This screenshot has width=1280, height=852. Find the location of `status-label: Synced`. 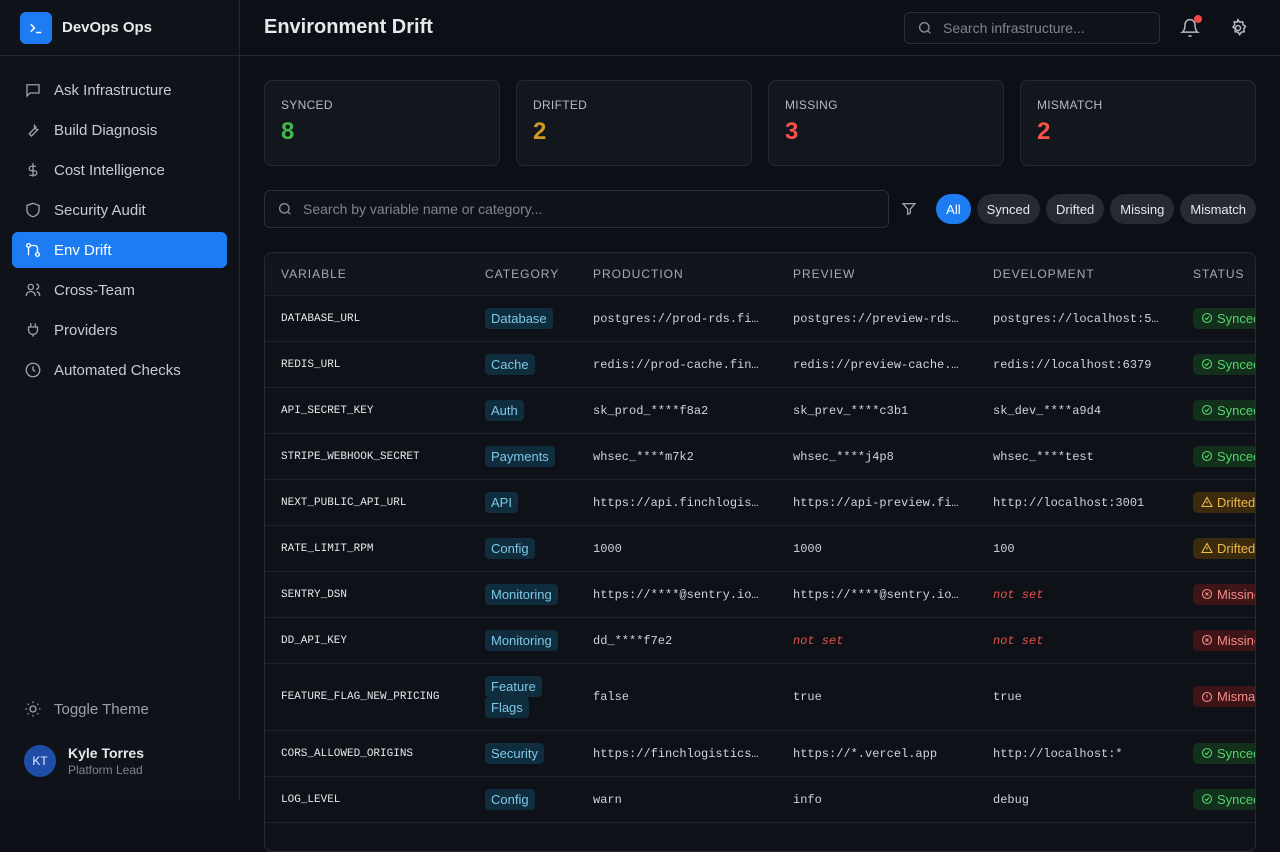

status-label: Synced is located at coordinates (1236, 318).